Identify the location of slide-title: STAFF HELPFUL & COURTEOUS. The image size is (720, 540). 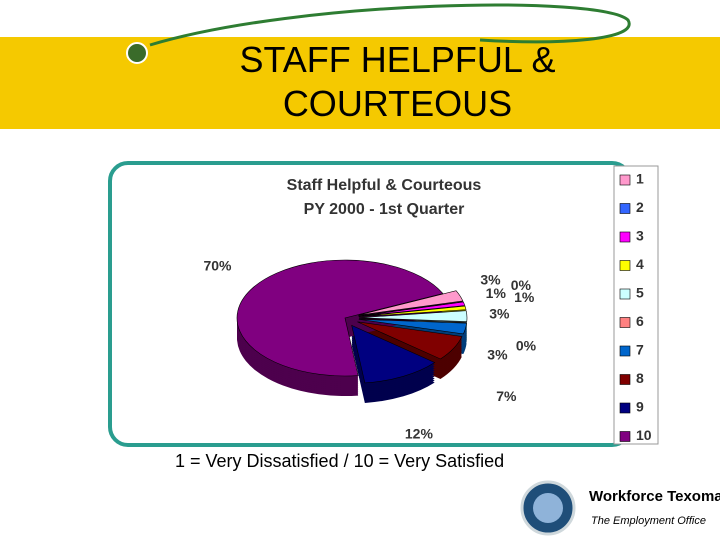
(397, 81).